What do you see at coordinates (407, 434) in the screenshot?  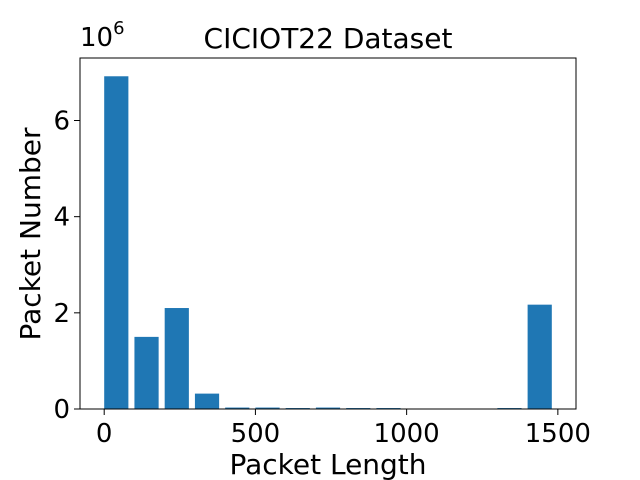 I see `x-tick-label: 1000` at bounding box center [407, 434].